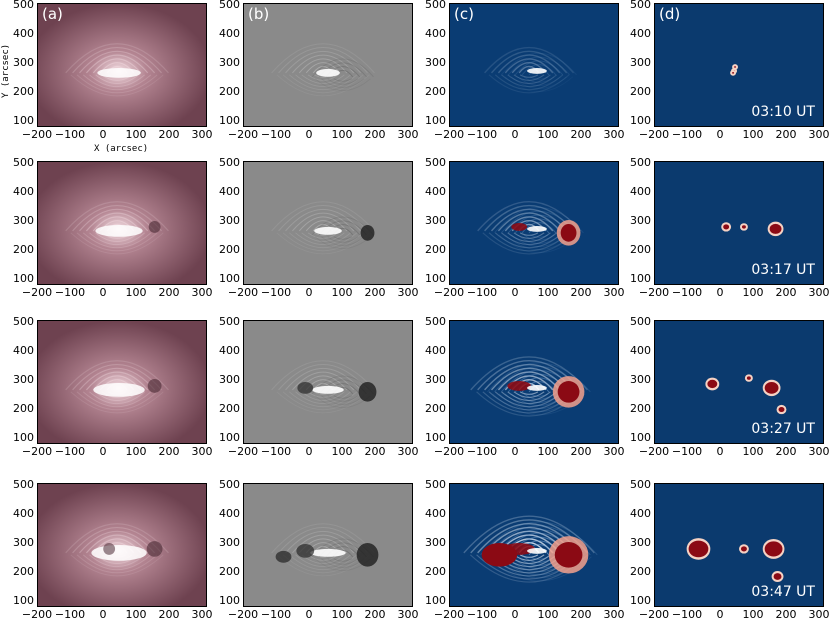 This screenshot has width=830, height=626. What do you see at coordinates (534, 65) in the screenshot?
I see `image-panel-diff-0: (c)` at bounding box center [534, 65].